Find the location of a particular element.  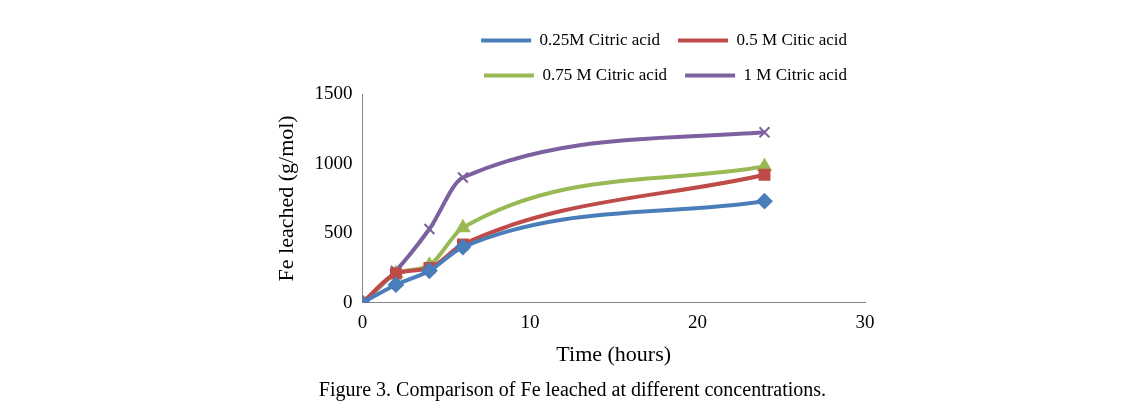

x-tick-label: 20 is located at coordinates (697, 322).